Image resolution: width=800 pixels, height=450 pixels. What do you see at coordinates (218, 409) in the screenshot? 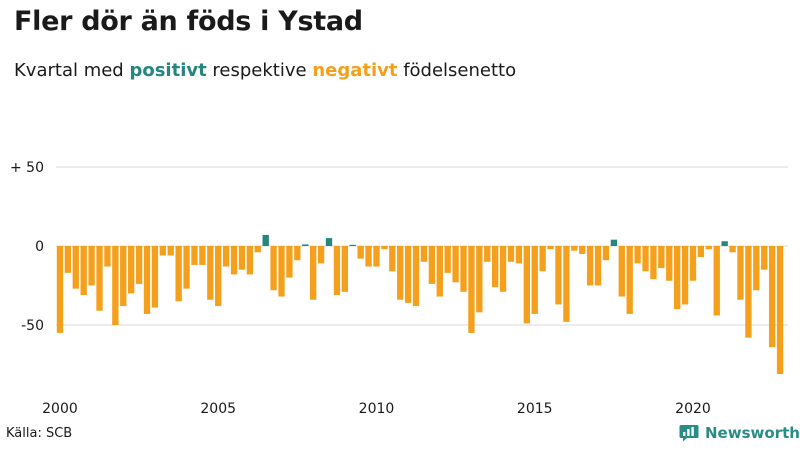
I see `x-tick-label: 2005` at bounding box center [218, 409].